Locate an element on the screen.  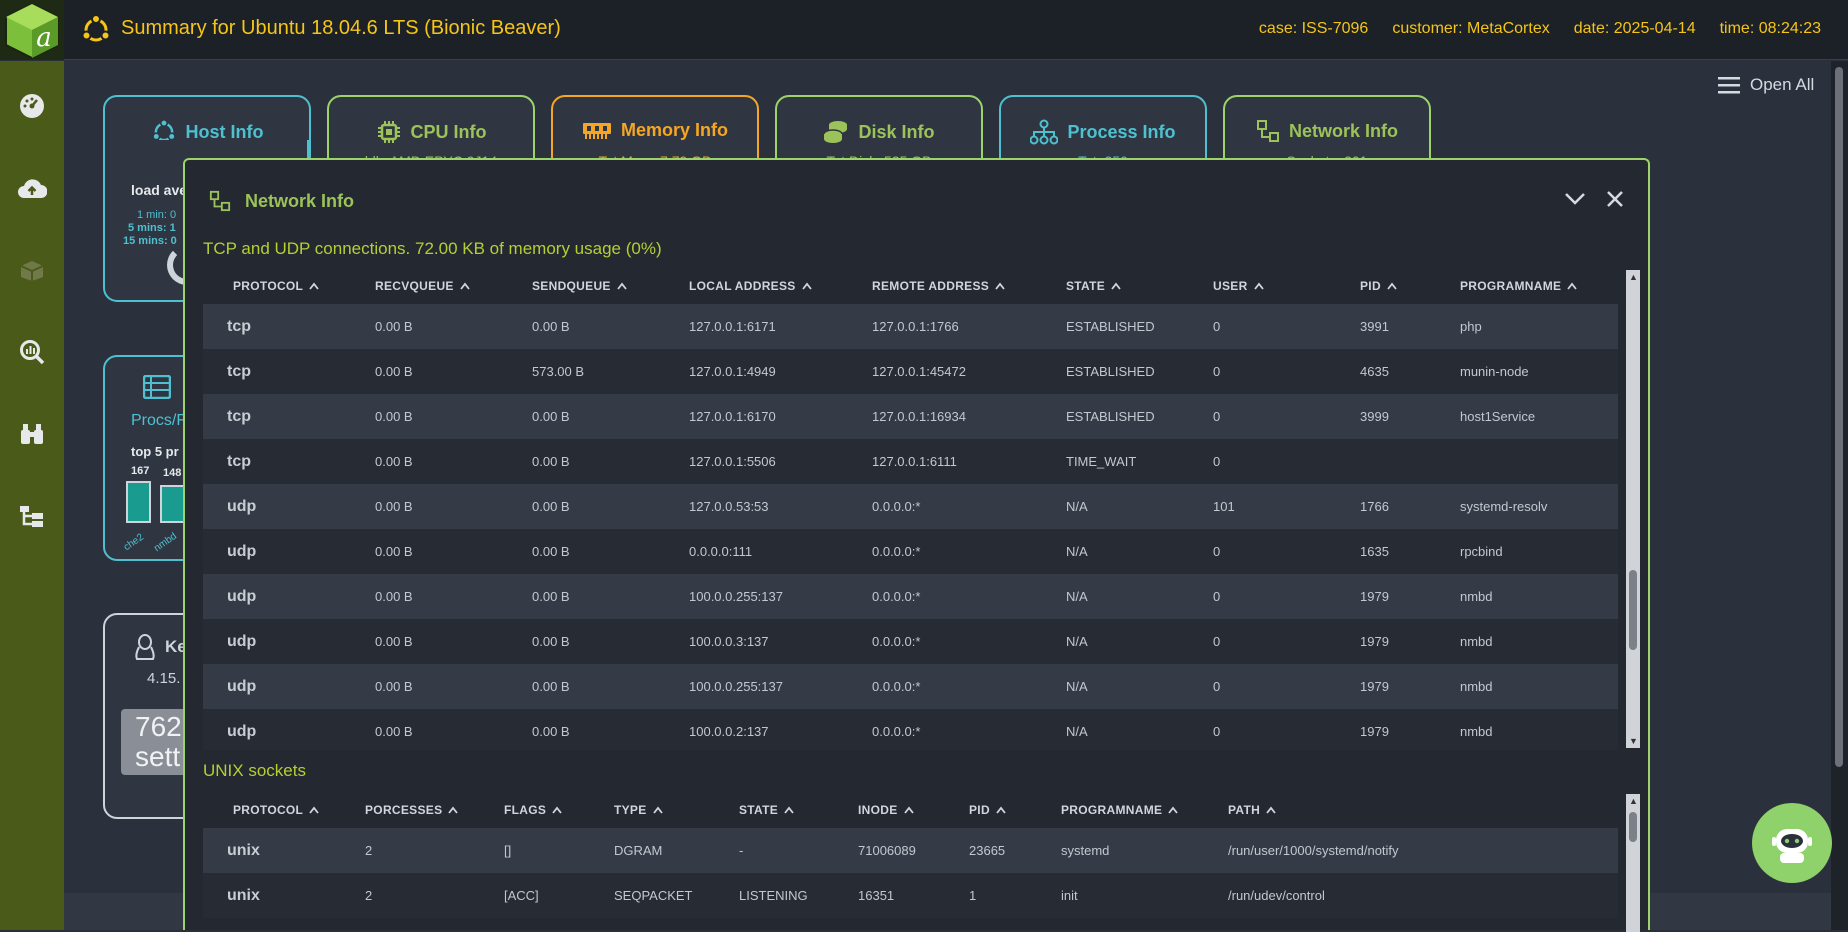
chatbot-button is located at coordinates (1792, 843).